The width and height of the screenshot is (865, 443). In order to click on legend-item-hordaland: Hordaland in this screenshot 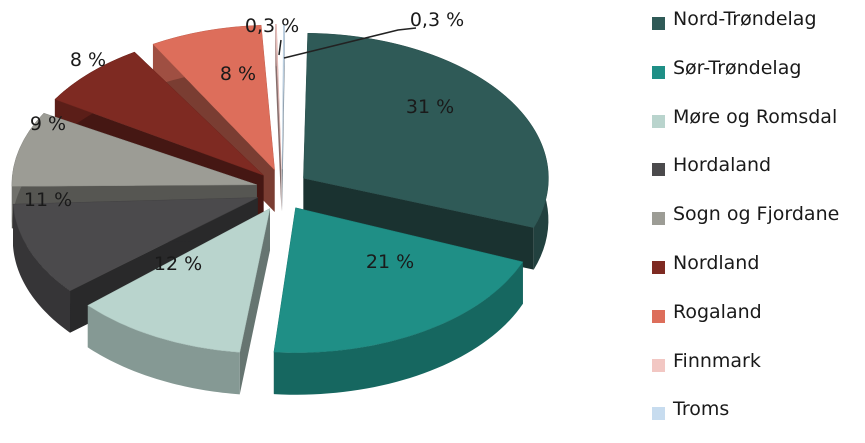, I will do `click(758, 174)`.